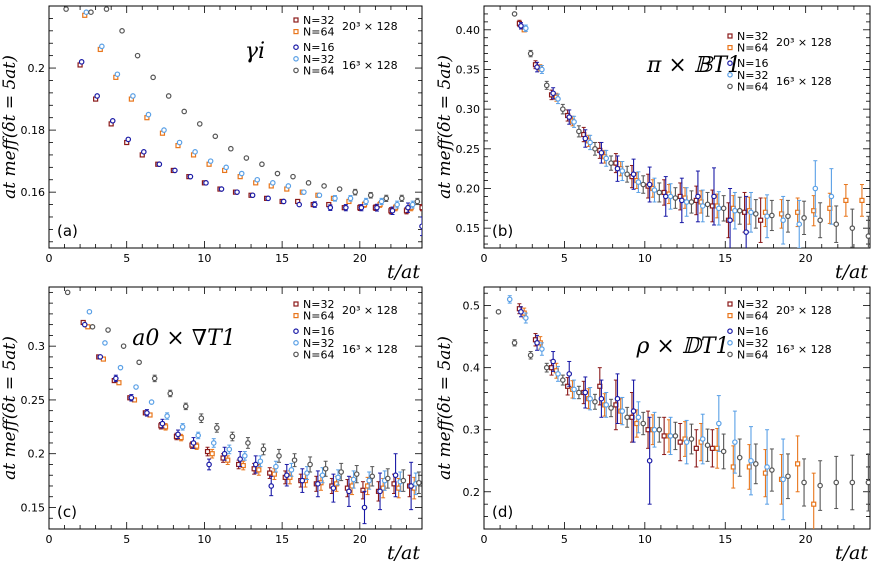  I want to click on legend-group-label: 20³ × 128, so click(804, 310).